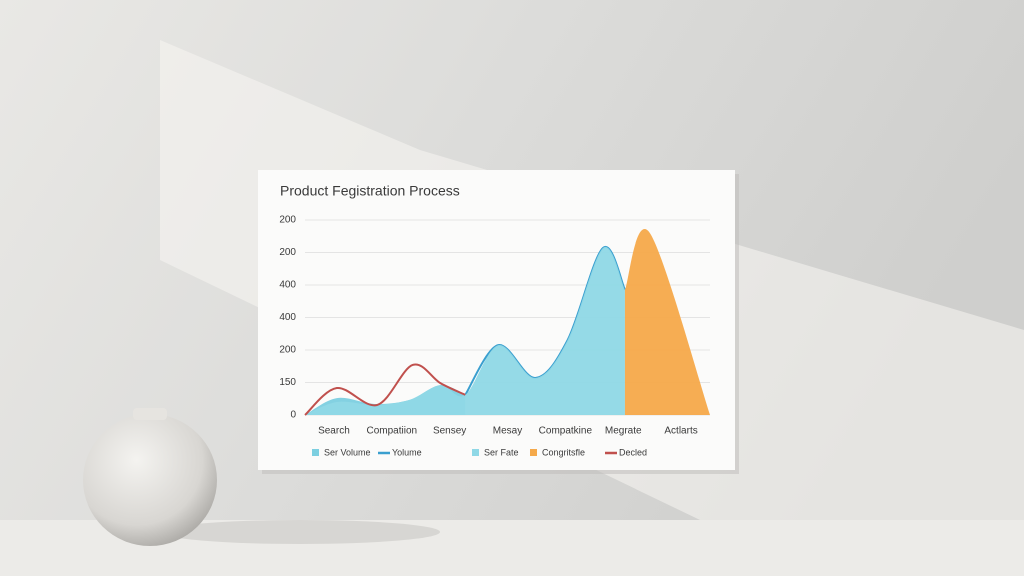 The image size is (1024, 581). Describe the element at coordinates (680, 431) in the screenshot. I see `x-tick-label: Actlarts` at that location.